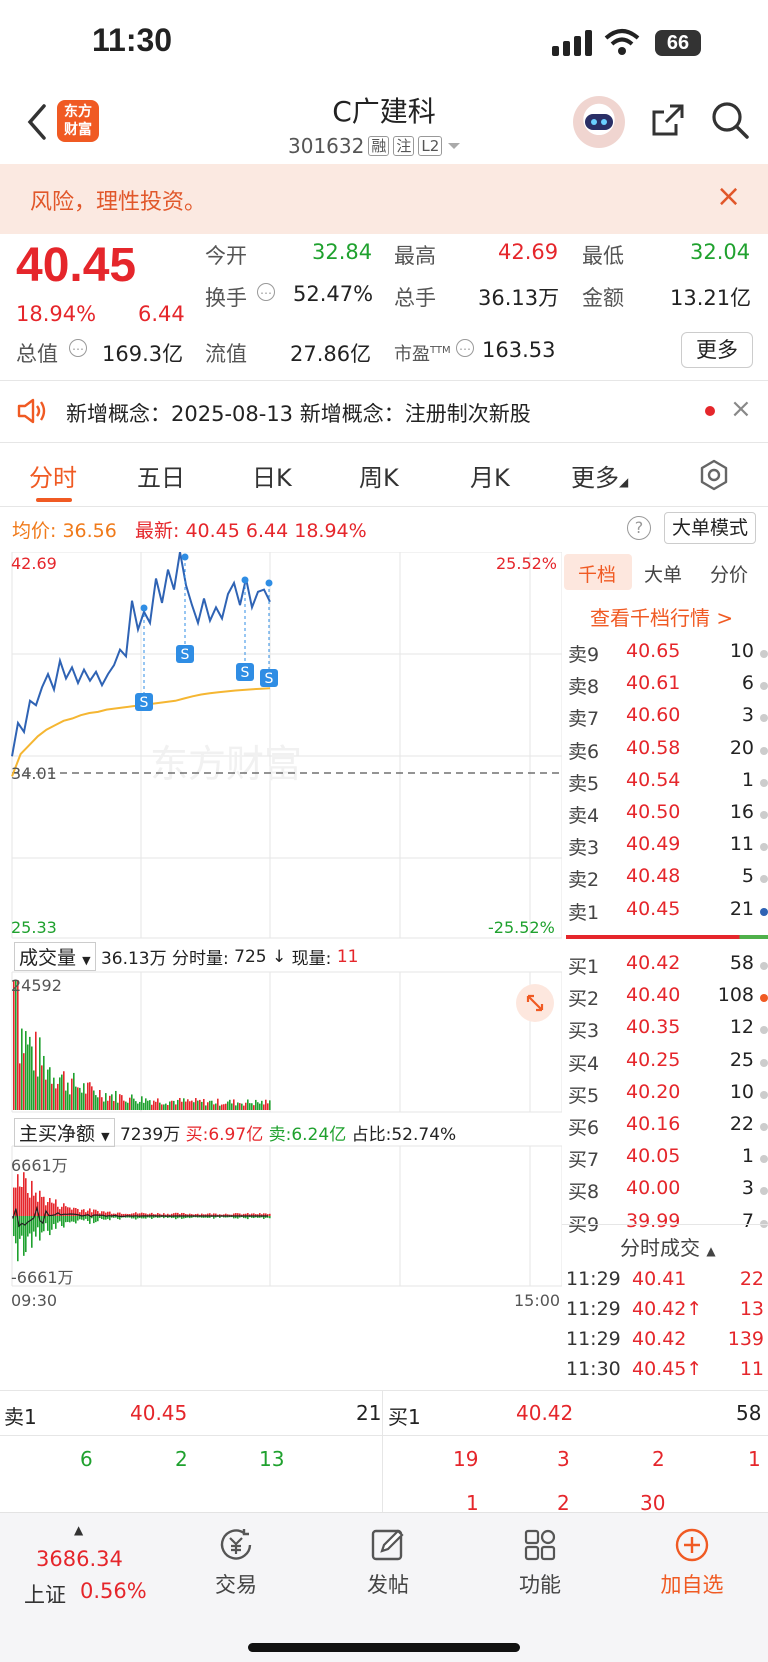 The height and width of the screenshot is (1662, 768). What do you see at coordinates (140, 1216) in the screenshot?
I see `flow-net-line` at bounding box center [140, 1216].